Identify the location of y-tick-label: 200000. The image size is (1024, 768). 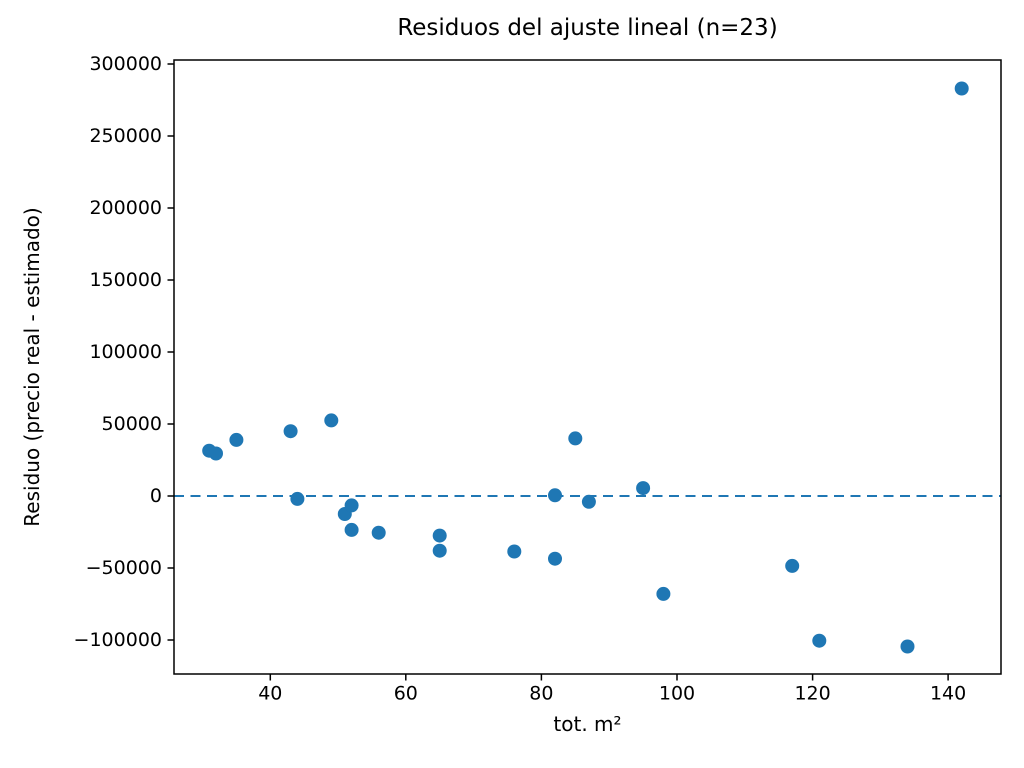
(125, 208).